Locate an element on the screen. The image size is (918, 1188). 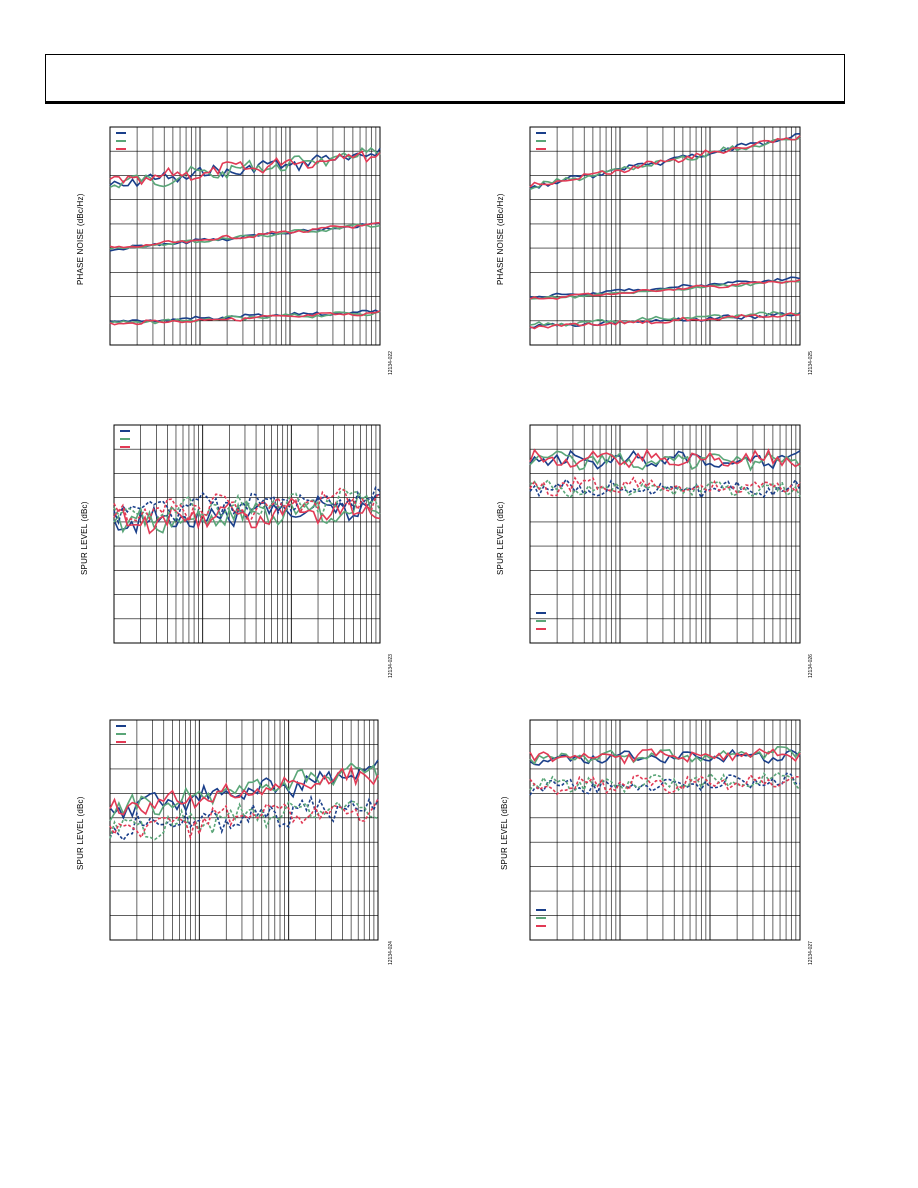
header-rule is located at coordinates (445, 102).